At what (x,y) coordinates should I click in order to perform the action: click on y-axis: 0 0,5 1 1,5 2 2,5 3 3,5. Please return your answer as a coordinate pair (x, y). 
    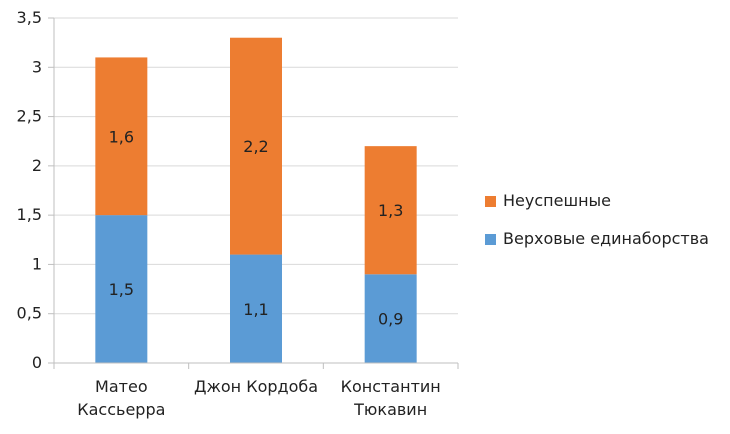
    Looking at the image, I should click on (36, 190).